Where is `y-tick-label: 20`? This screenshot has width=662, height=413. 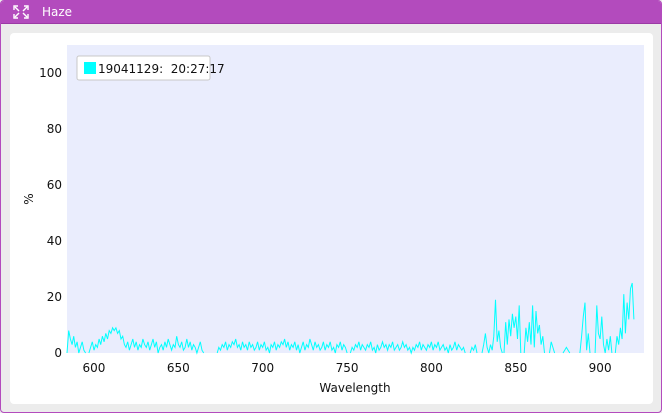 y-tick-label: 20 is located at coordinates (54, 297).